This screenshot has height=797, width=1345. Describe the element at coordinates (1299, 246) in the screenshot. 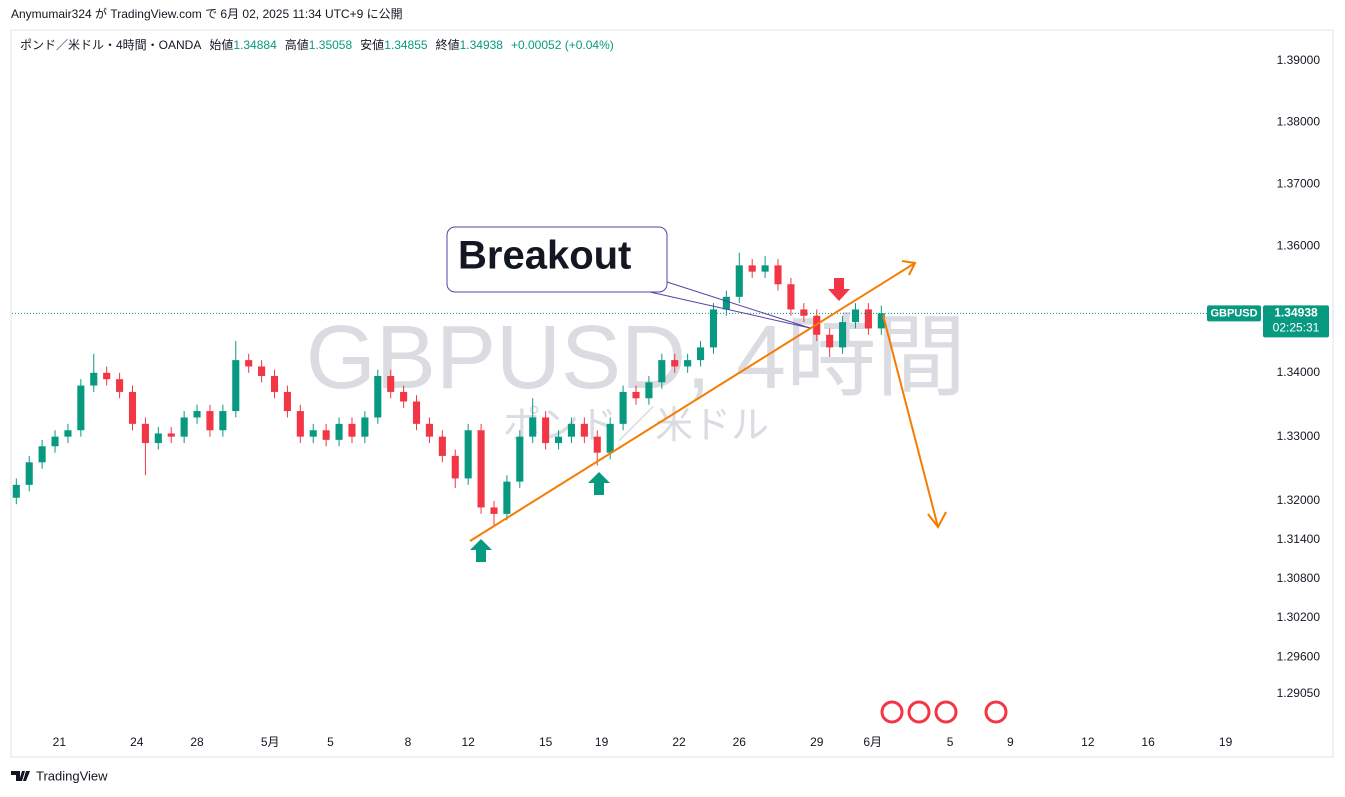

I see `y-tick-label: 1.36000` at that location.